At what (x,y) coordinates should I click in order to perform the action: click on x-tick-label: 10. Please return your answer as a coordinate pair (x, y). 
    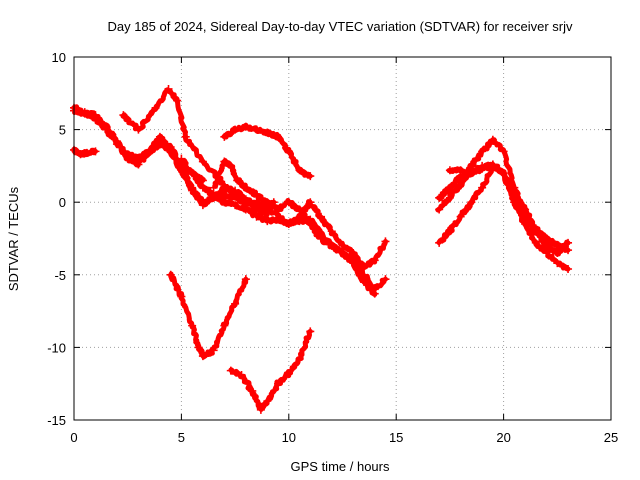
    Looking at the image, I should click on (289, 437).